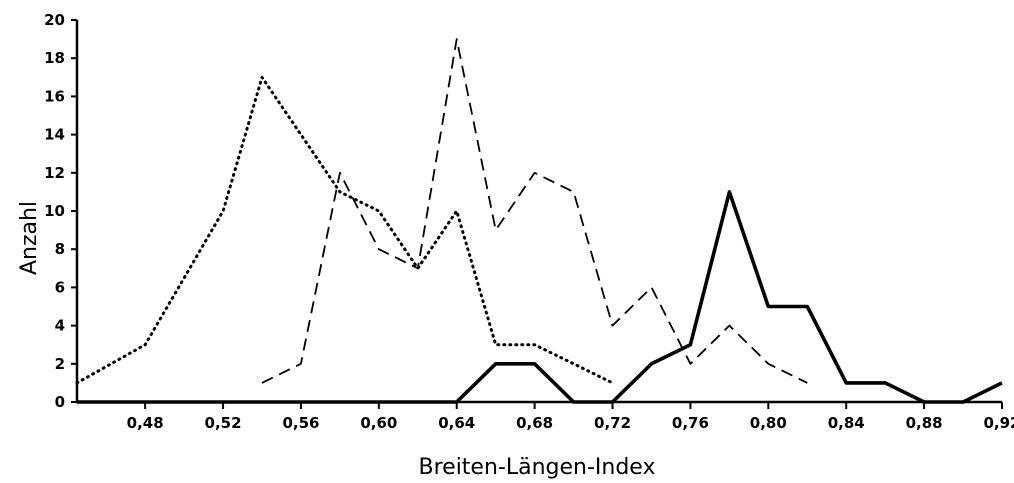 The width and height of the screenshot is (1014, 483). What do you see at coordinates (998, 423) in the screenshot?
I see `x-tick-label: 0,92` at bounding box center [998, 423].